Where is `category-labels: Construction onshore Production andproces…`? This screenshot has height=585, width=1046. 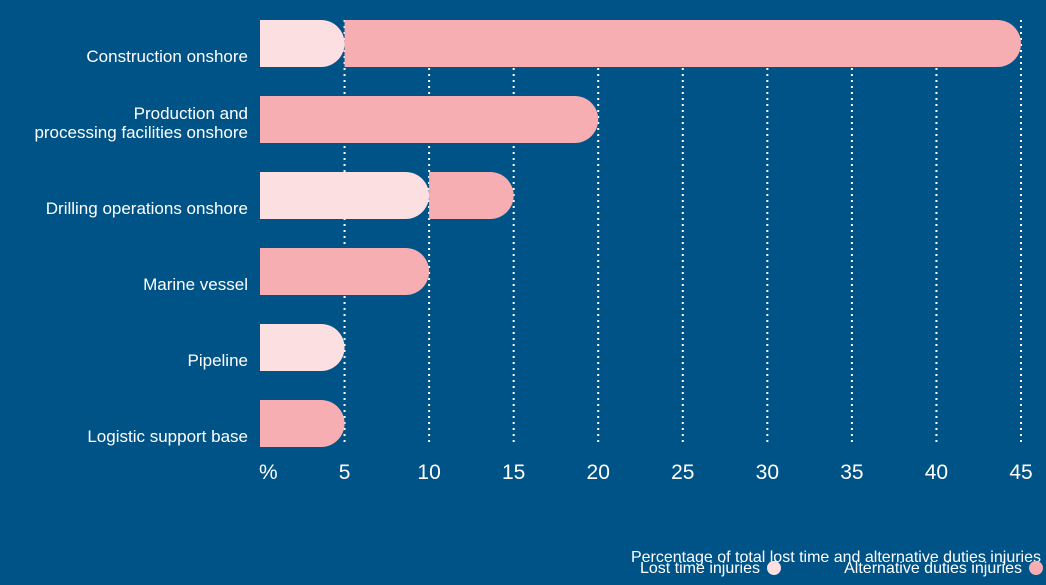 category-labels: Construction onshore Production andproces… is located at coordinates (141, 246).